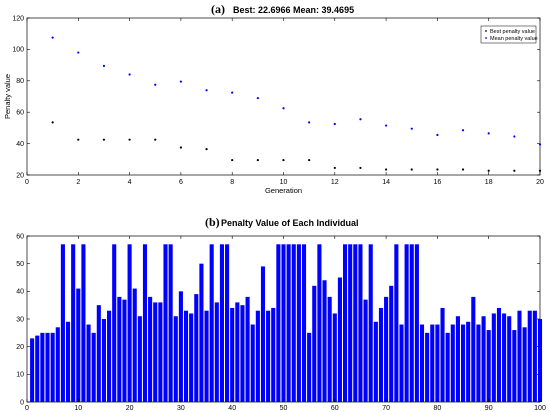  Describe the element at coordinates (7, 96) in the screenshot. I see `chart-a-y-label: Penalty value` at that location.